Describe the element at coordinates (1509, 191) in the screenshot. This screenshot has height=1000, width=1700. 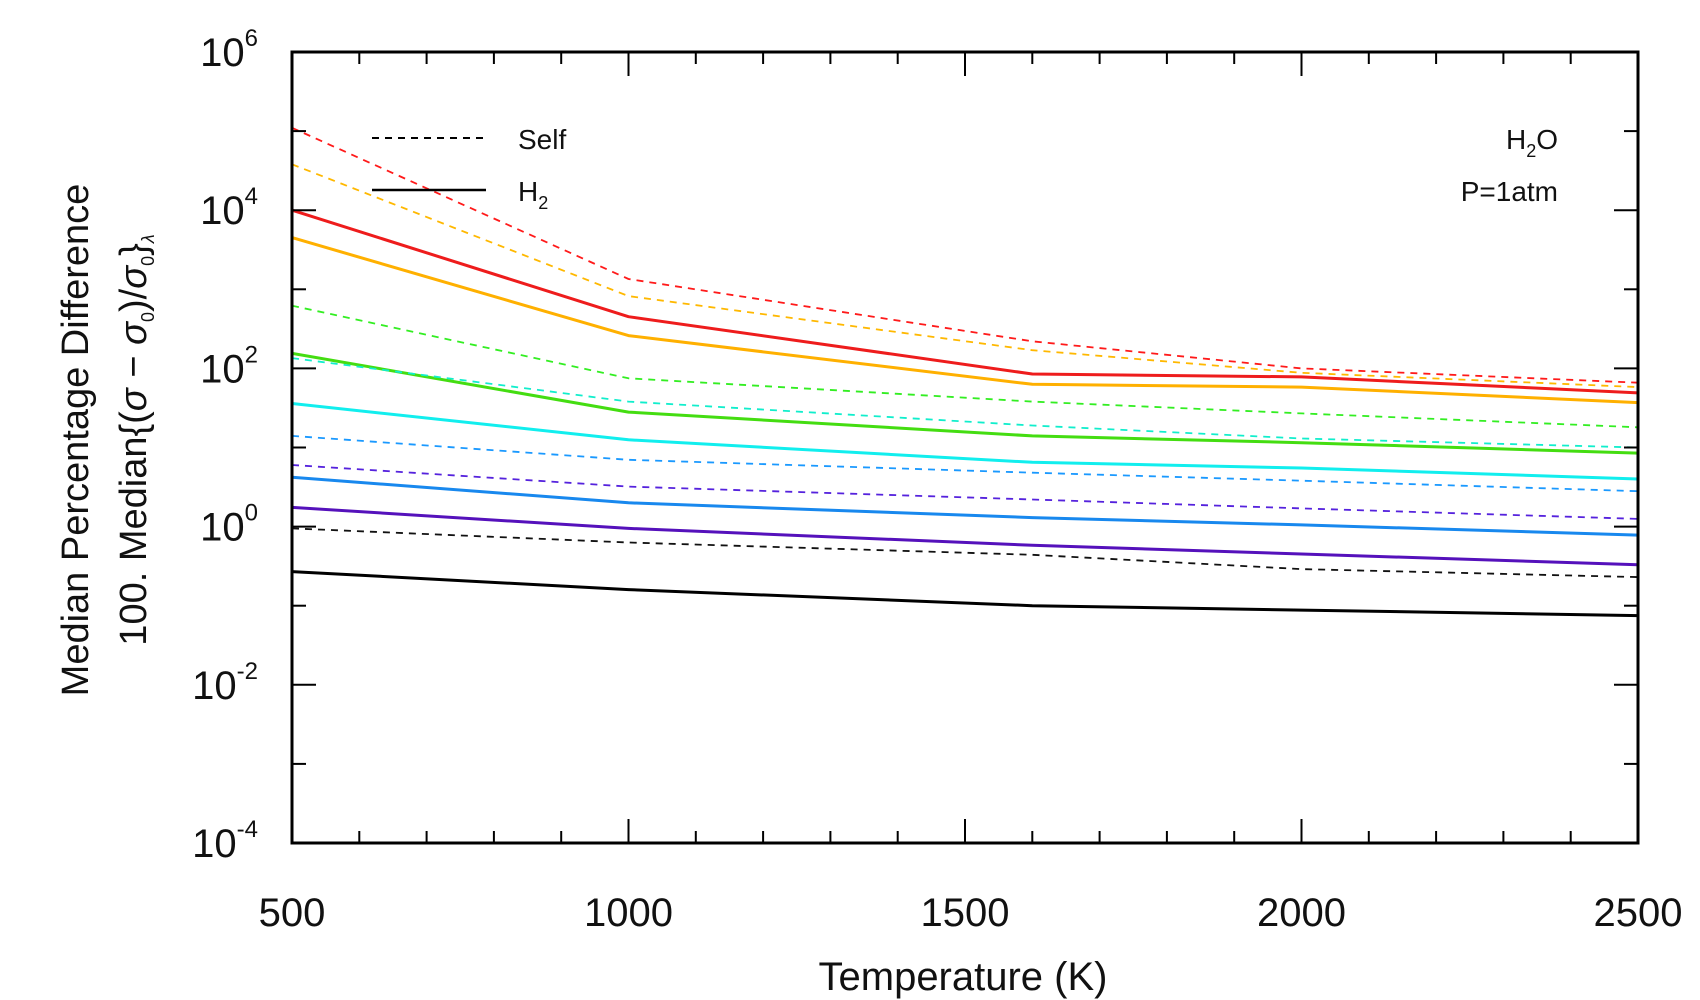
I see `pressure-annotation: P=1atm` at that location.